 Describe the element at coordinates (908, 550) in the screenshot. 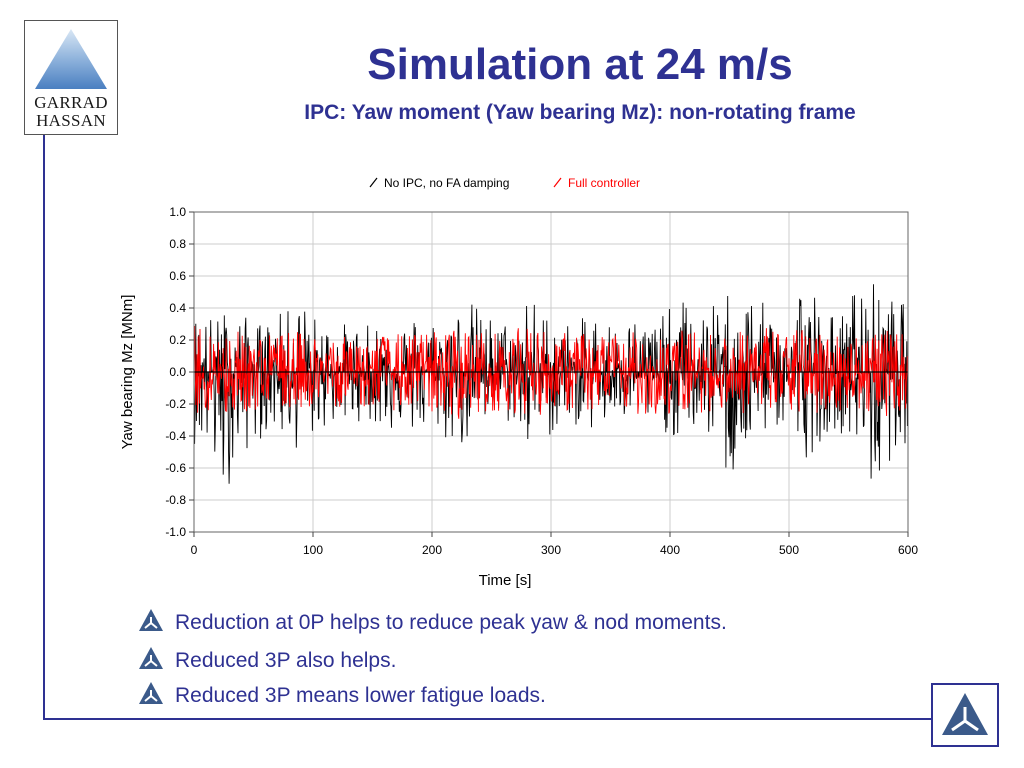

I see `x-tick-label: 600` at that location.